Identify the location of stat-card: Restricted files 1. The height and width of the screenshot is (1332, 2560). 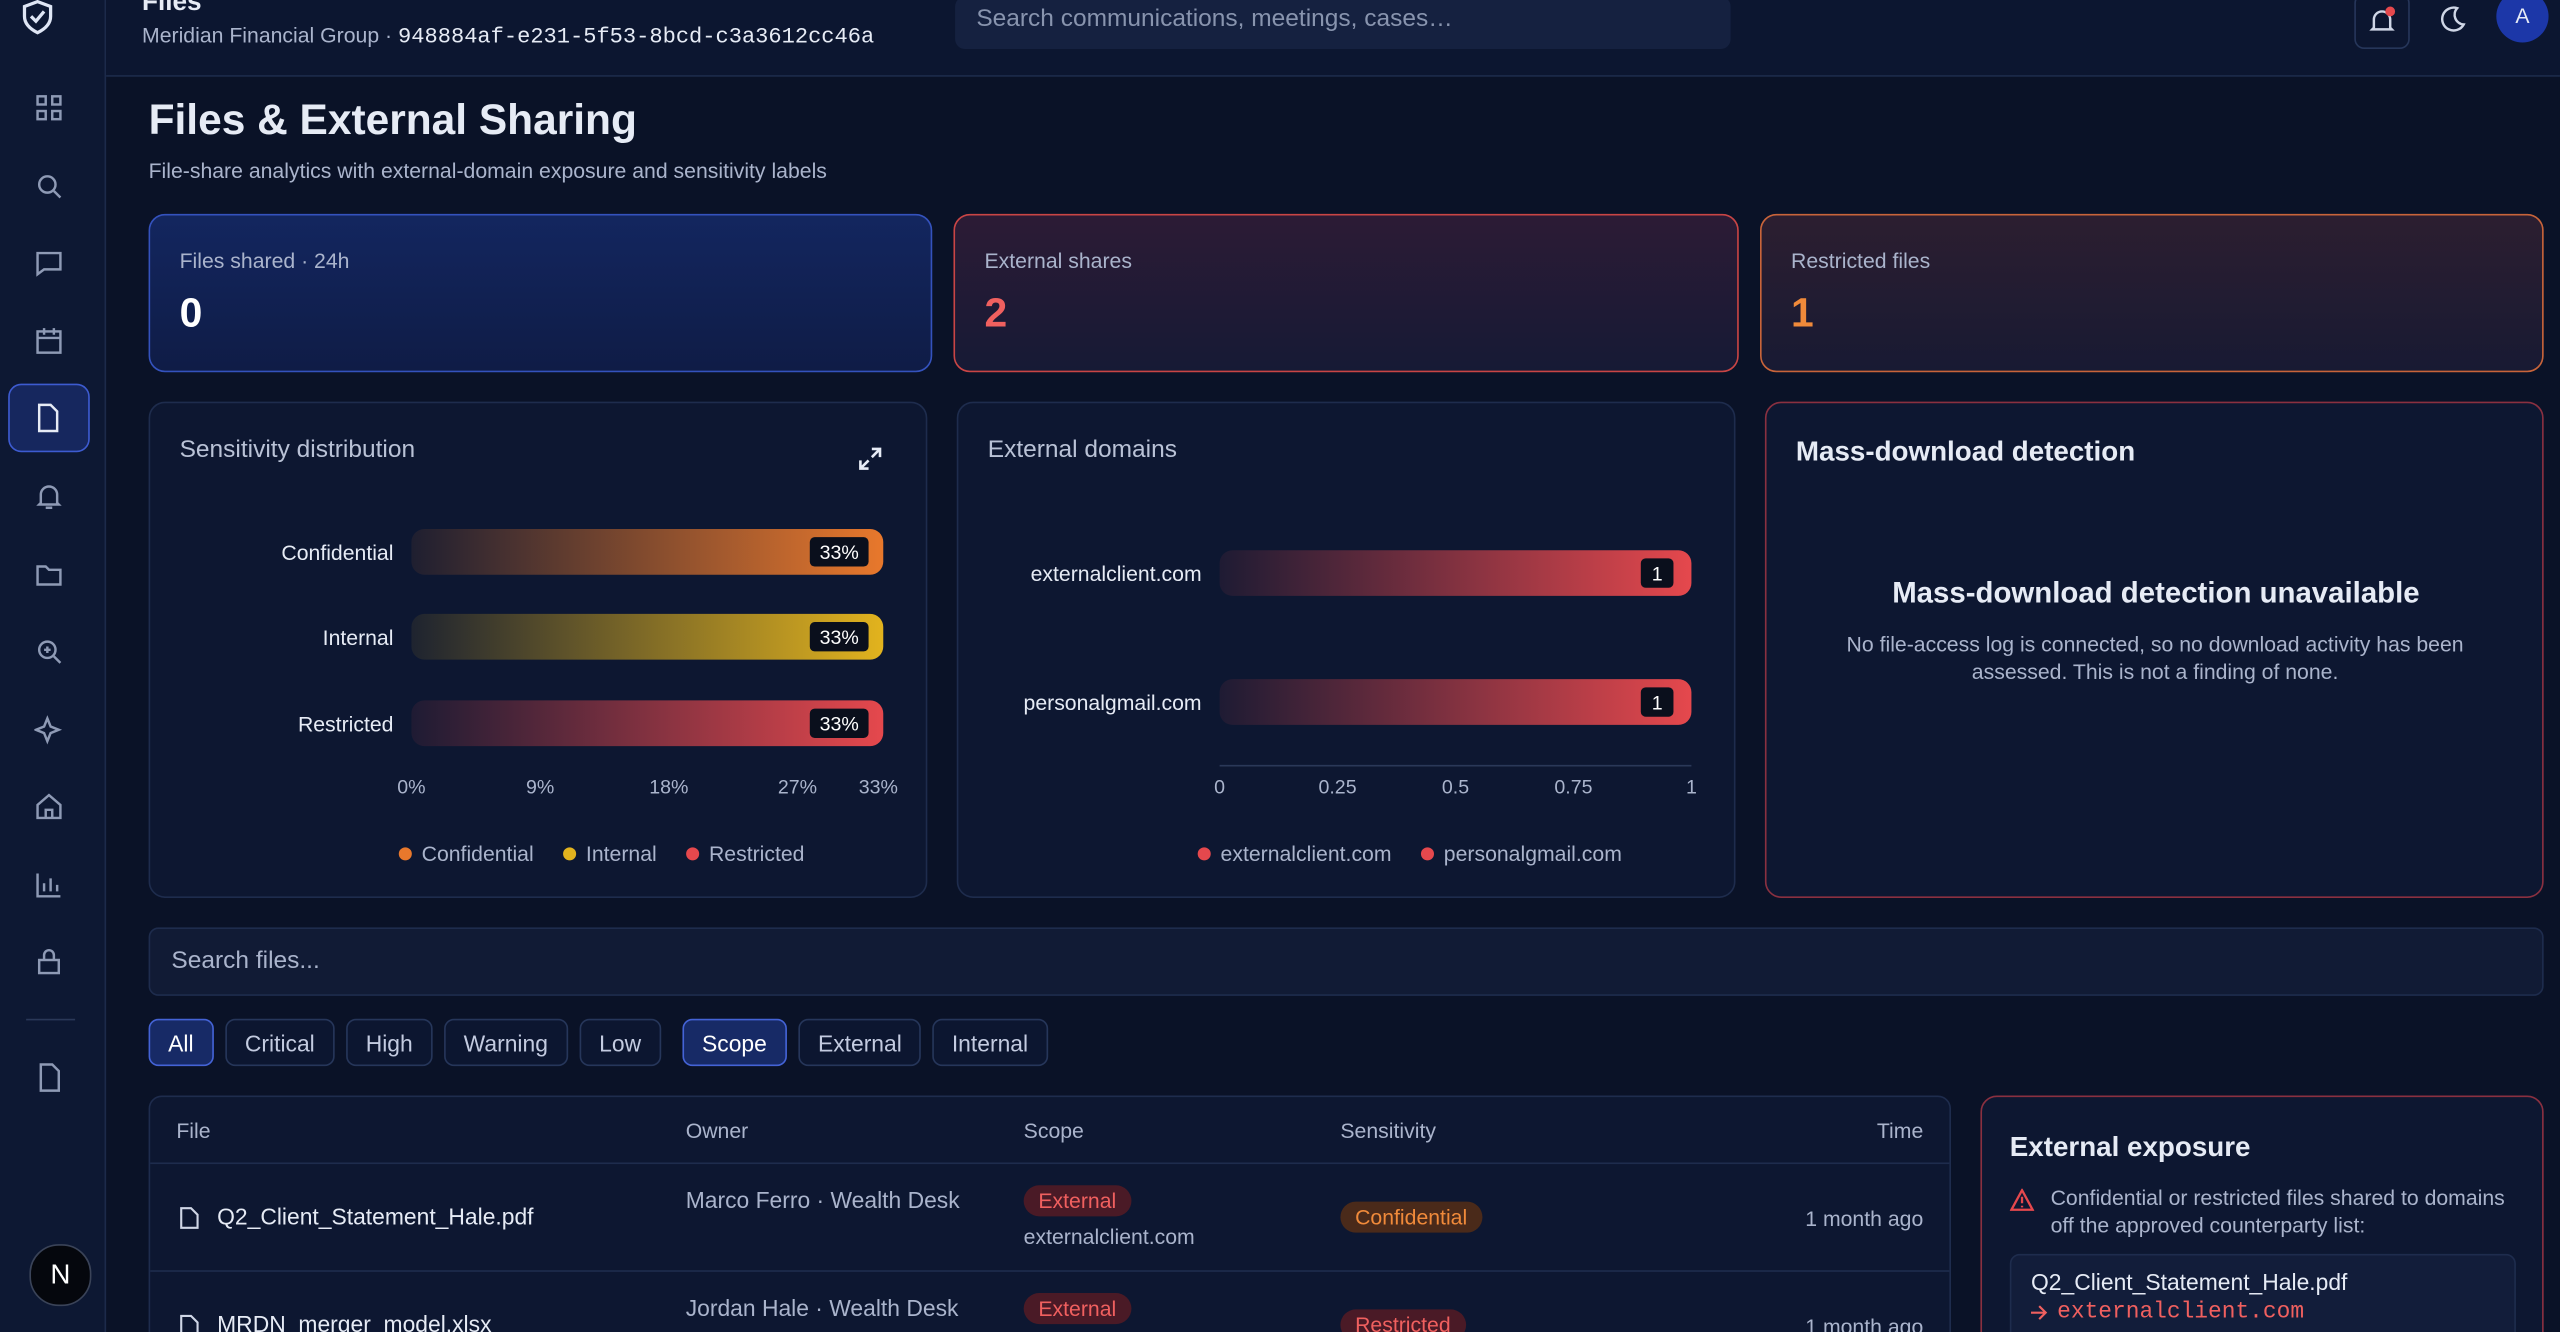
(2151, 293).